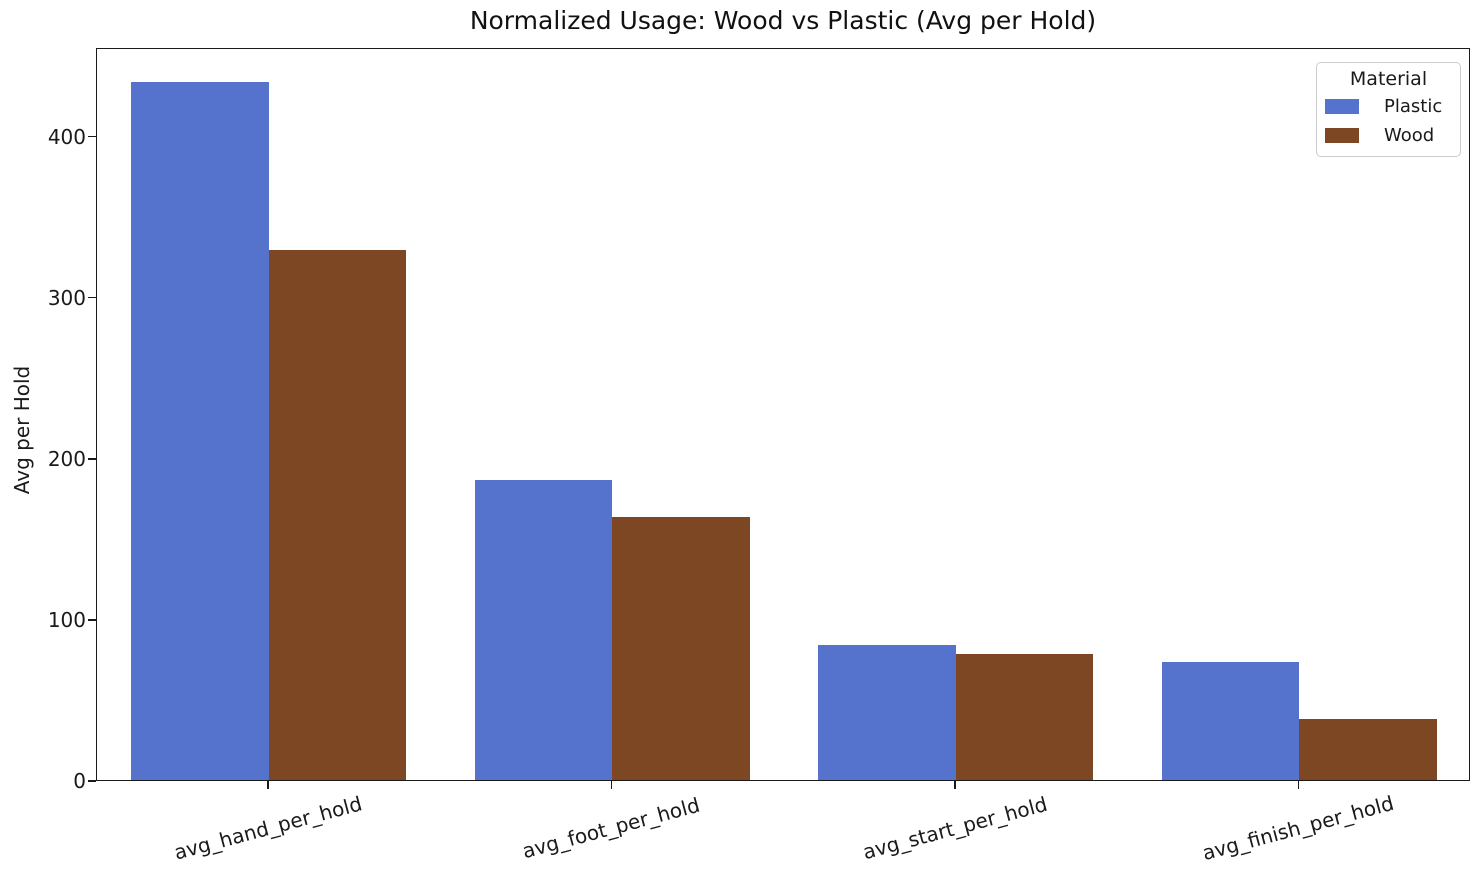  I want to click on legend: Material Plastic Wood, so click(1388, 109).